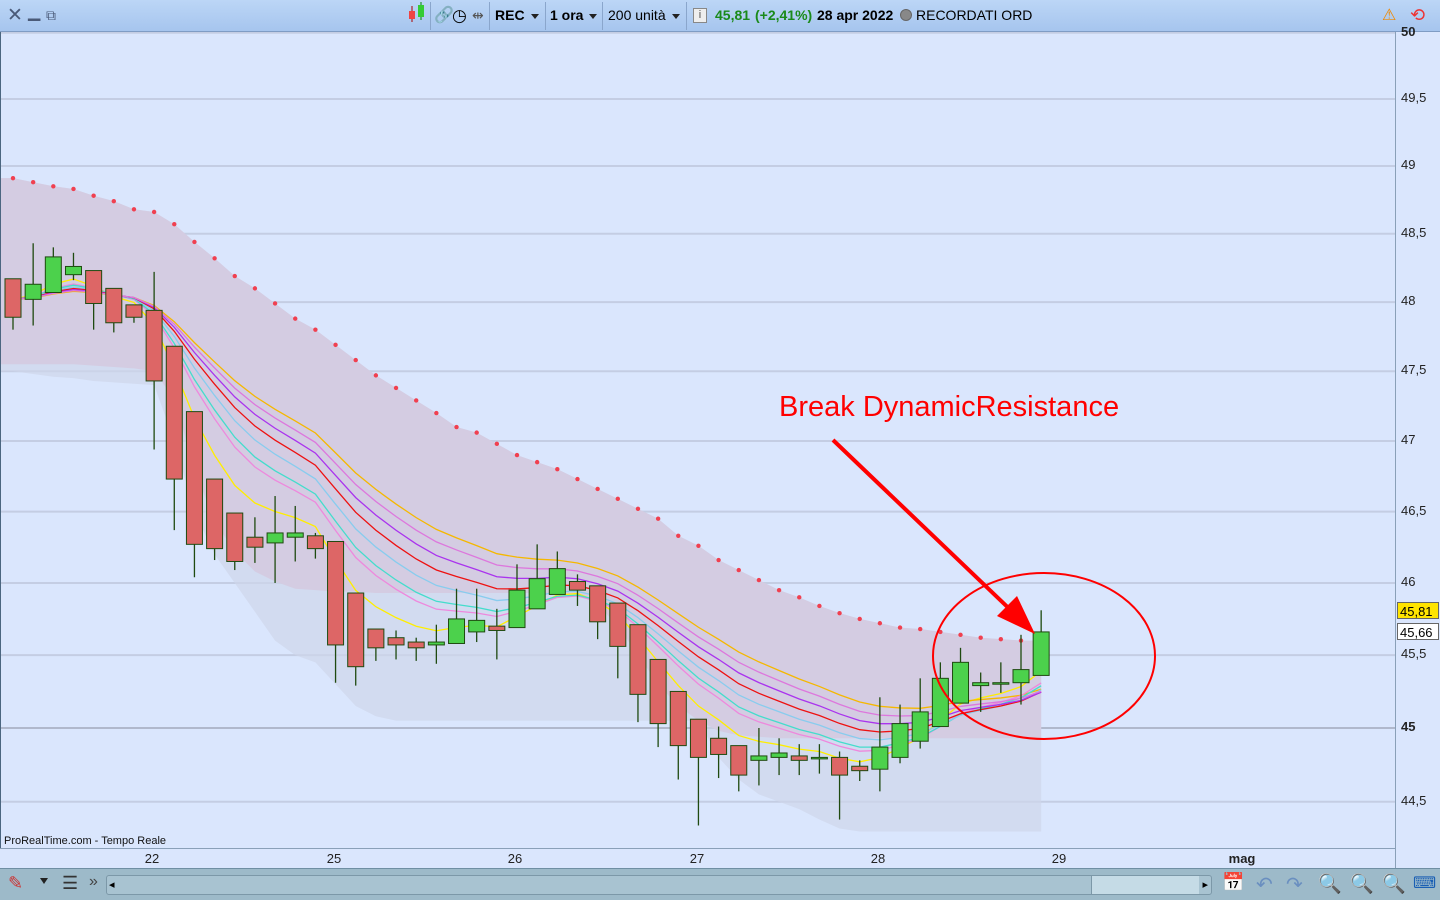  What do you see at coordinates (44, 881) in the screenshot?
I see `dropdown-icon` at bounding box center [44, 881].